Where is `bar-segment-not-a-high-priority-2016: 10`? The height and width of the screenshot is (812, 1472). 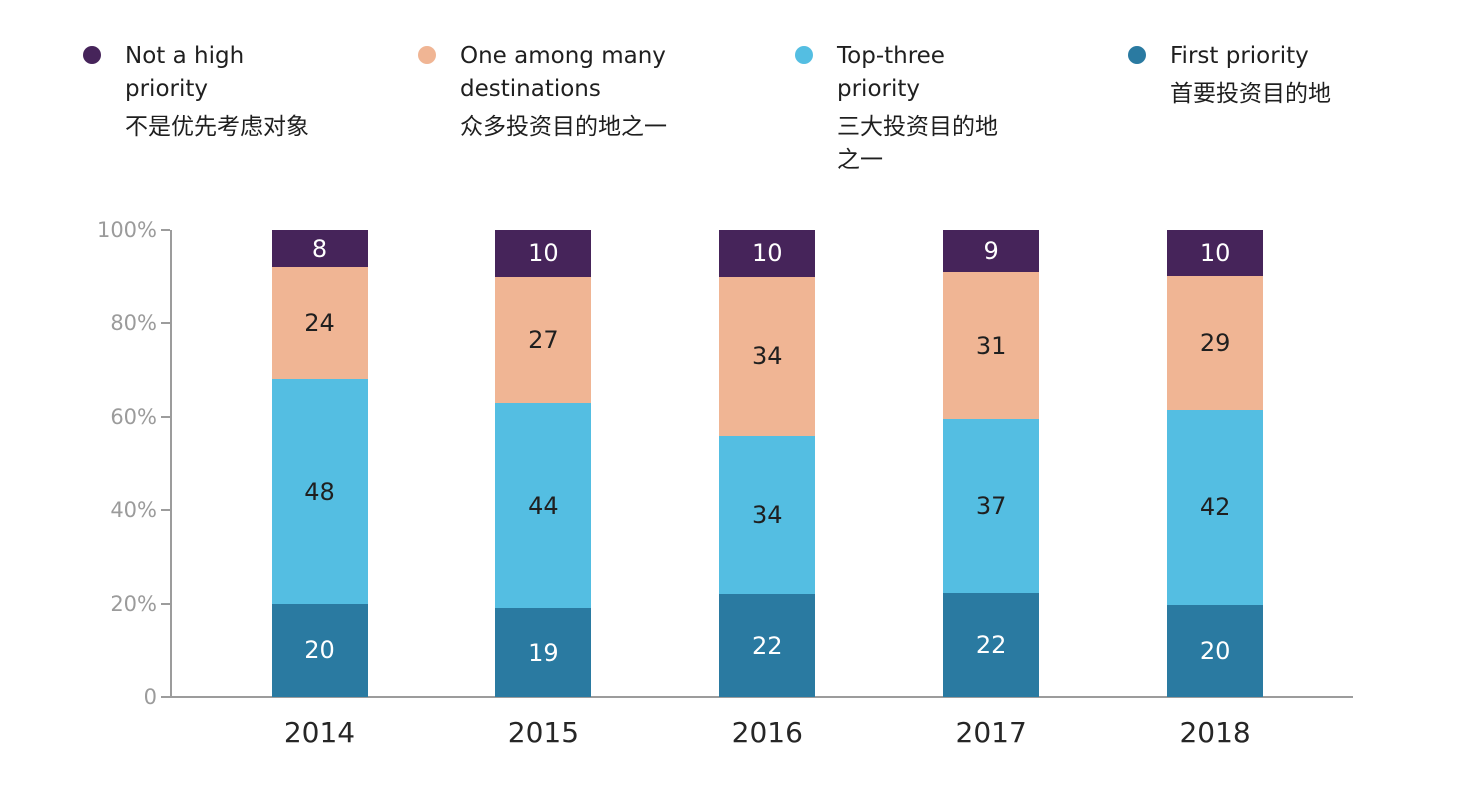
bar-segment-not-a-high-priority-2016: 10 is located at coordinates (767, 253).